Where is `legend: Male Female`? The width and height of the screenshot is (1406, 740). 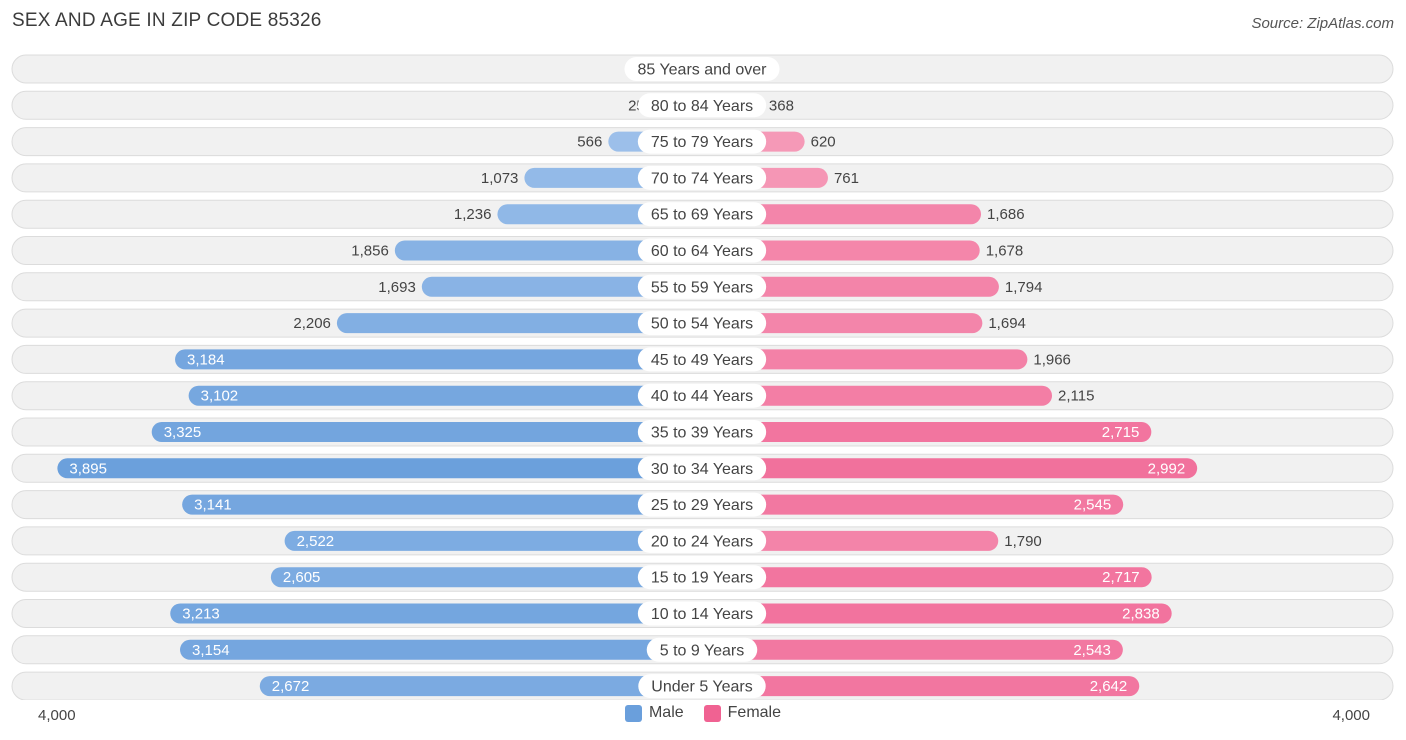 legend: Male Female is located at coordinates (703, 713).